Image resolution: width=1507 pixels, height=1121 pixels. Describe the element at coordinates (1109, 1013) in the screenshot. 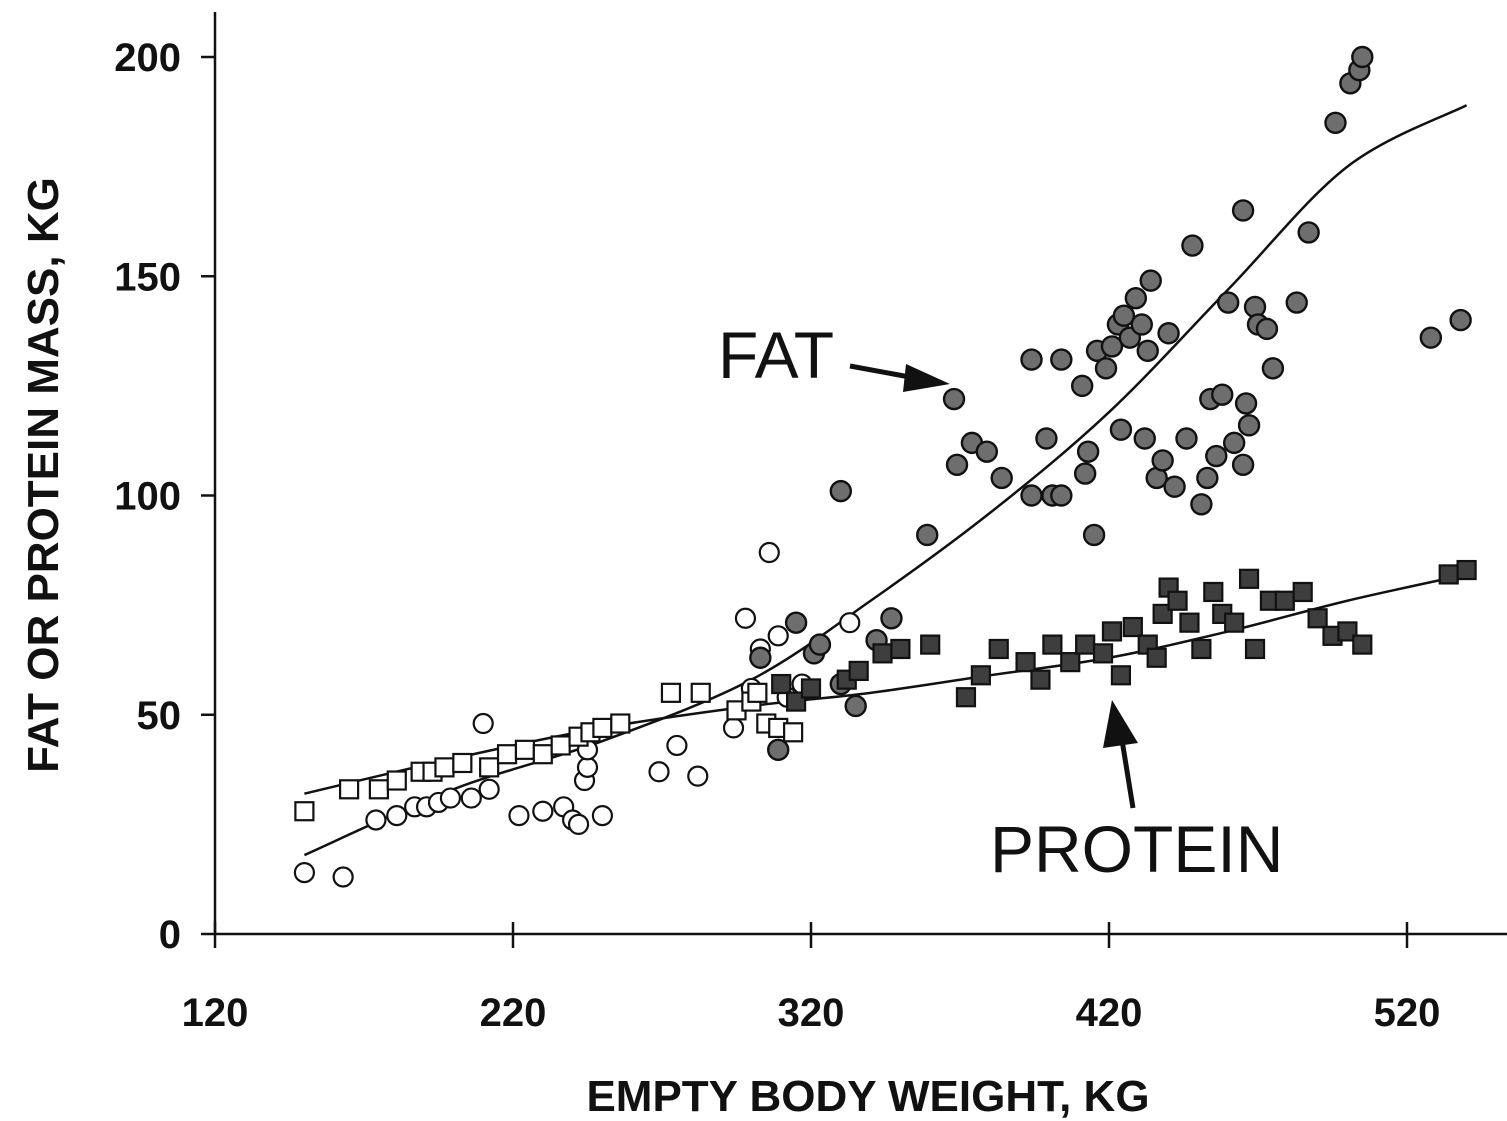

I see `x-tick-label: 420` at that location.